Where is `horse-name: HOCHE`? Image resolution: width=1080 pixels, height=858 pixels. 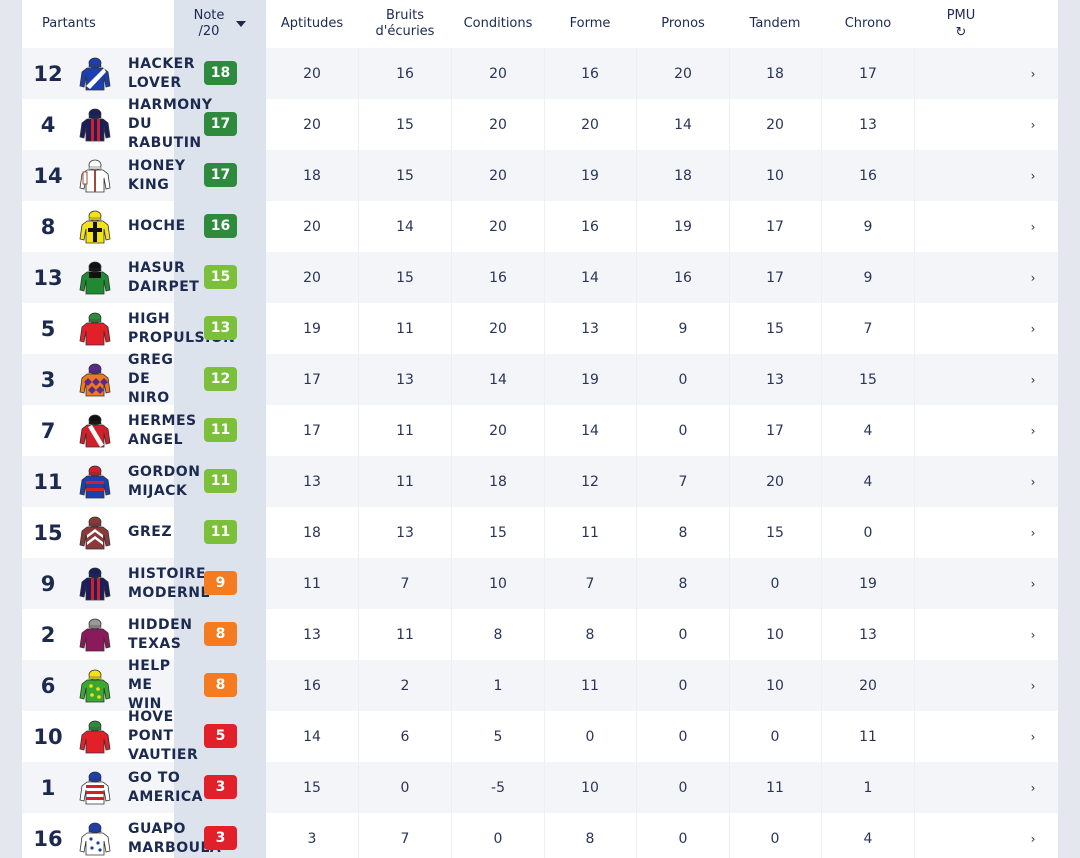
horse-name: HOCHE is located at coordinates (188, 226).